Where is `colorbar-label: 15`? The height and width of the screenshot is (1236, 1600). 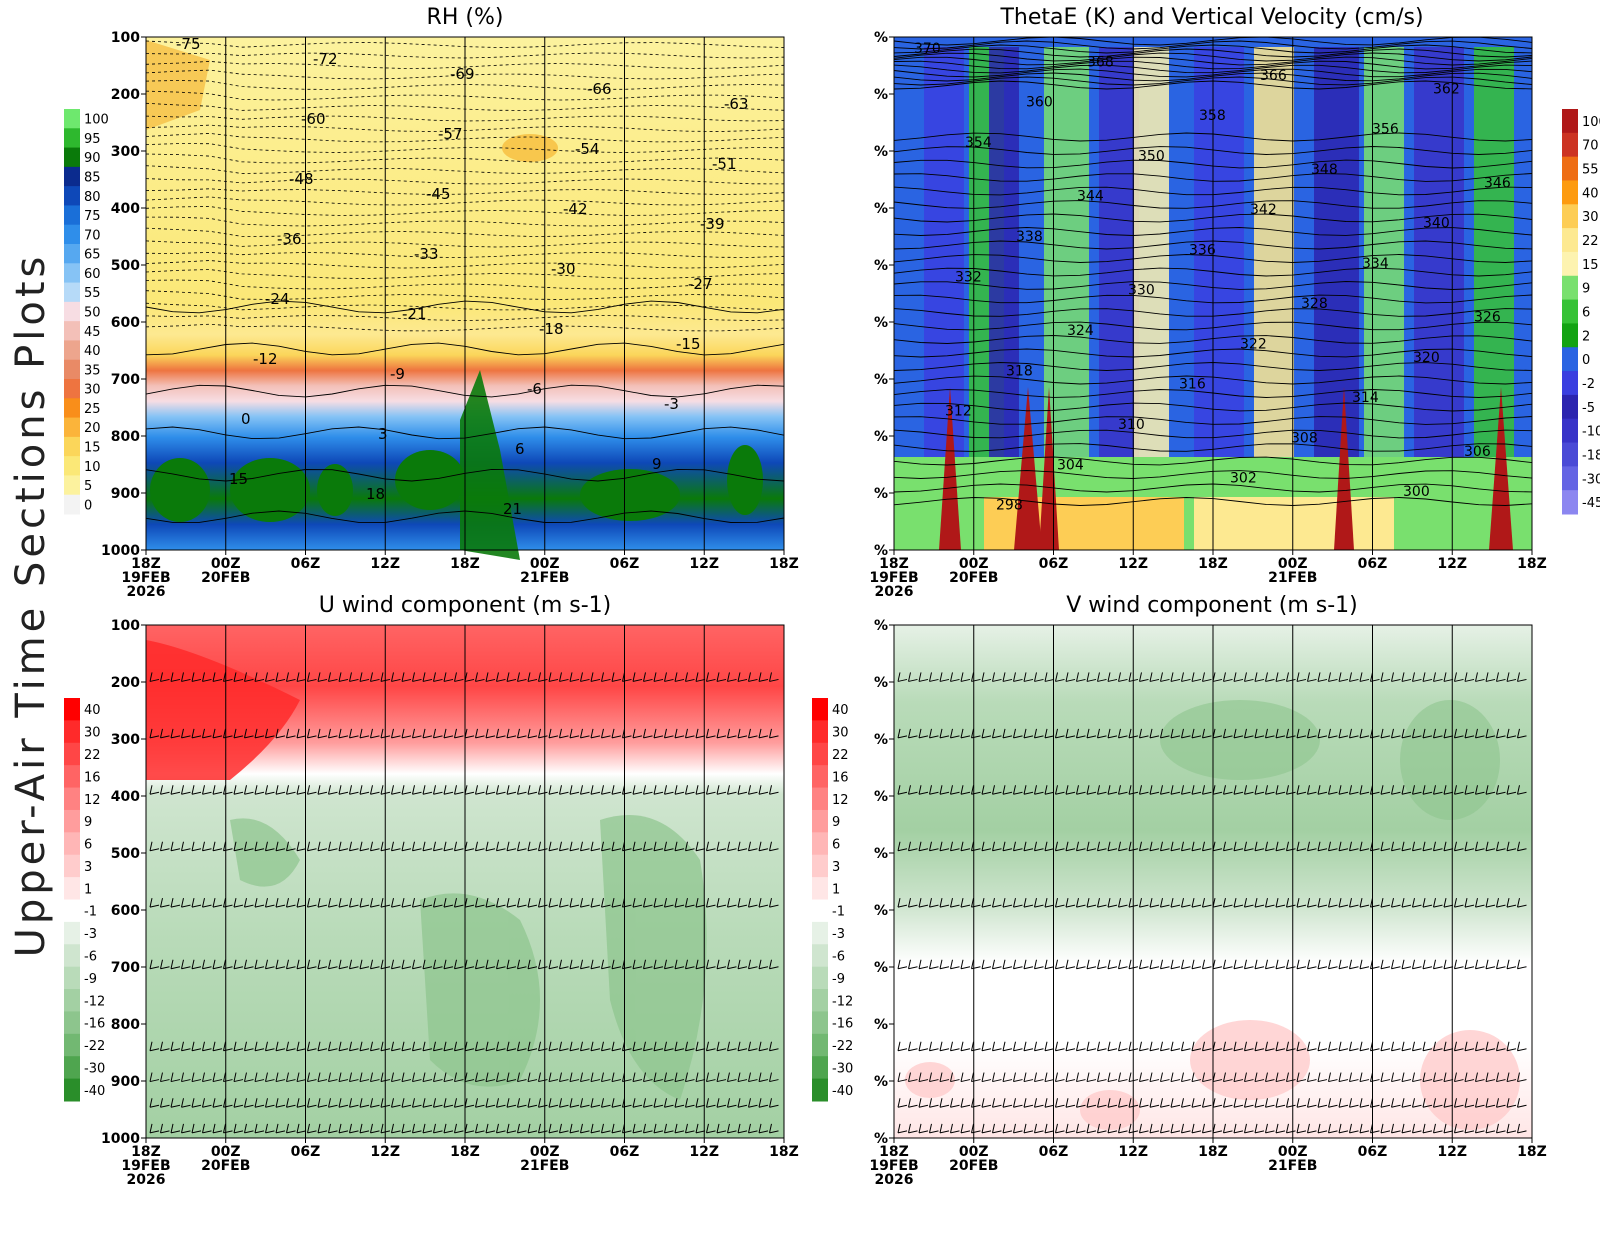 colorbar-label: 15 is located at coordinates (1590, 265).